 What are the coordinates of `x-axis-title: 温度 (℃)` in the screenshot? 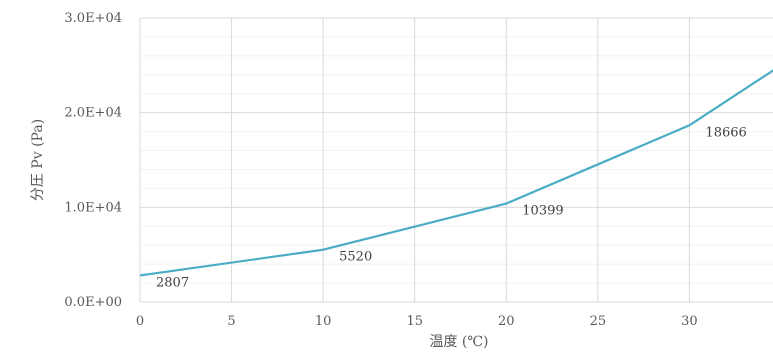 It's located at (458, 342).